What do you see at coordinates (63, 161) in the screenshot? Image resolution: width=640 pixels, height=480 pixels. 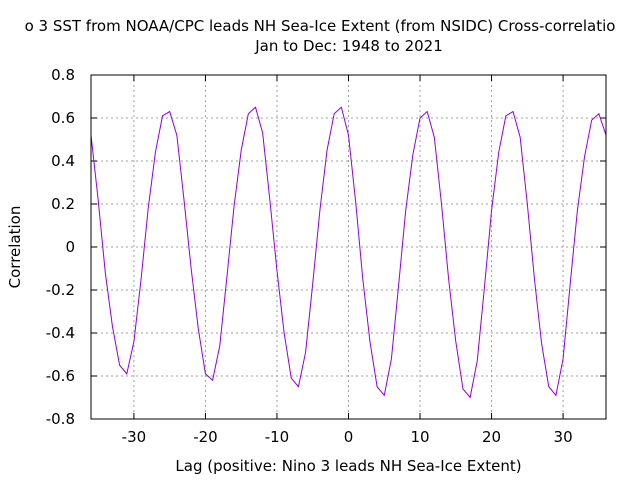 I see `y-tick-label: 0.4` at bounding box center [63, 161].